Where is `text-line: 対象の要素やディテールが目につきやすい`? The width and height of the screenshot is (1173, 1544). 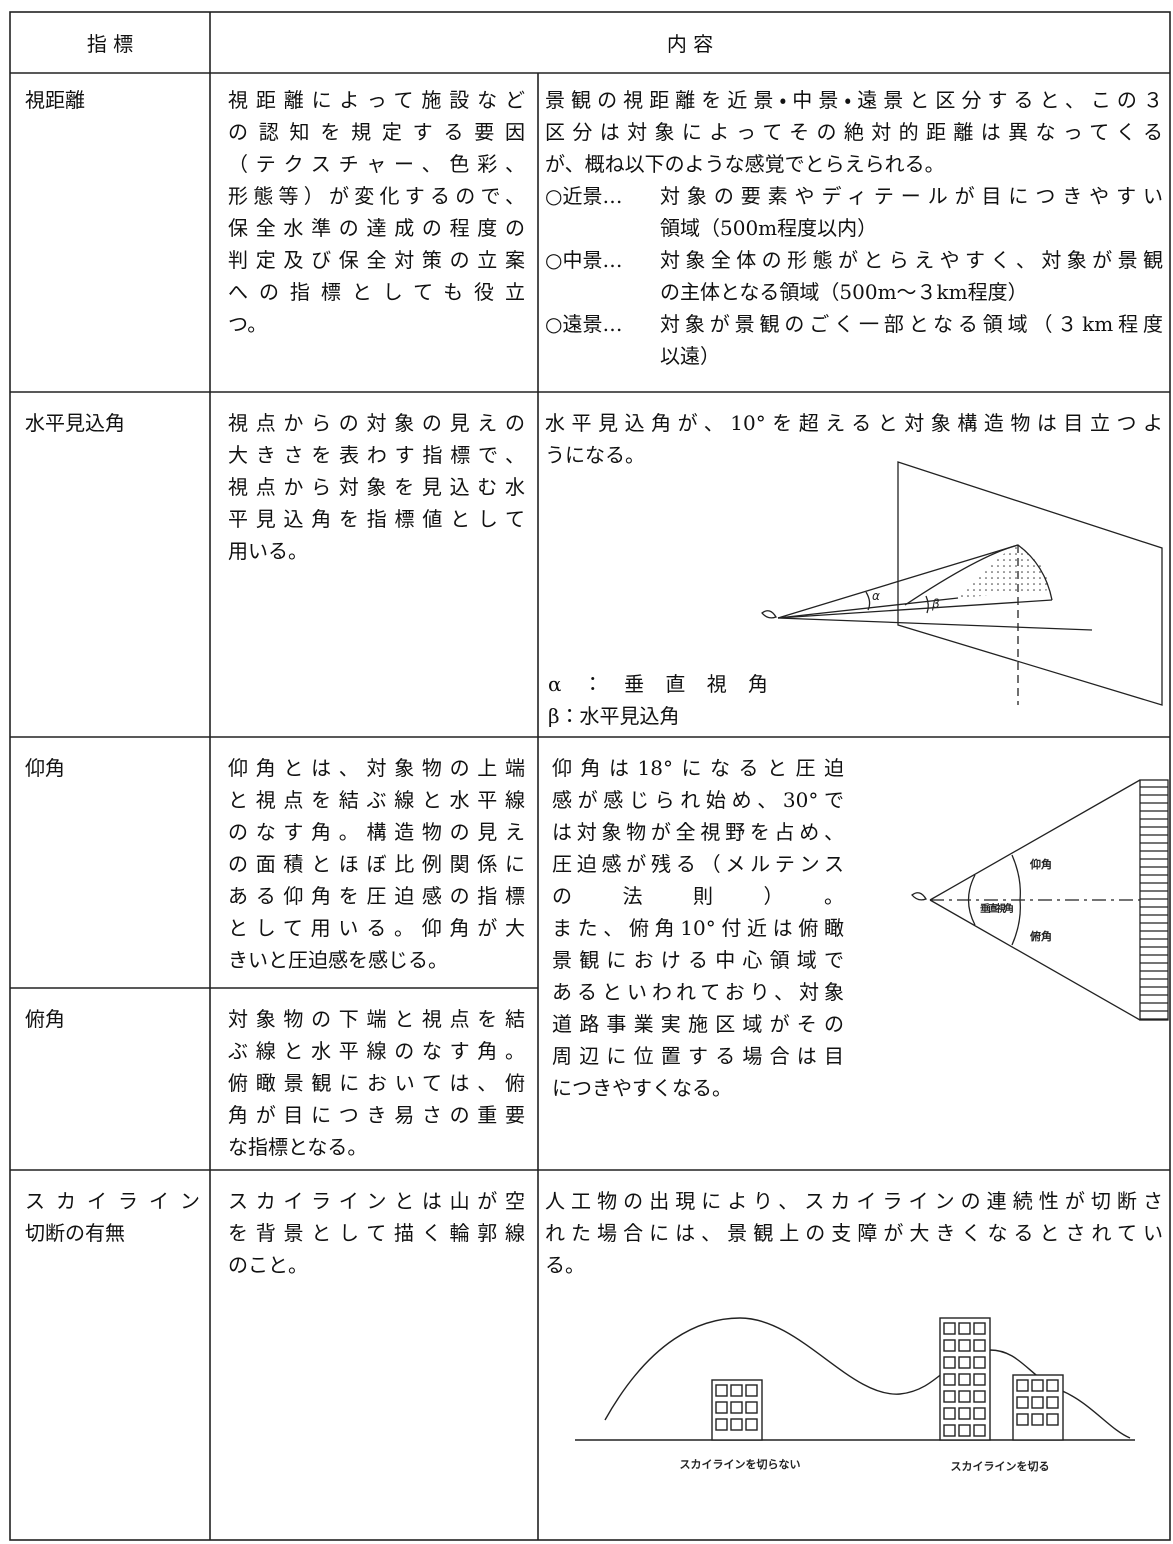
text-line: 対象の要素やディテールが目につきやすい is located at coordinates (911, 196).